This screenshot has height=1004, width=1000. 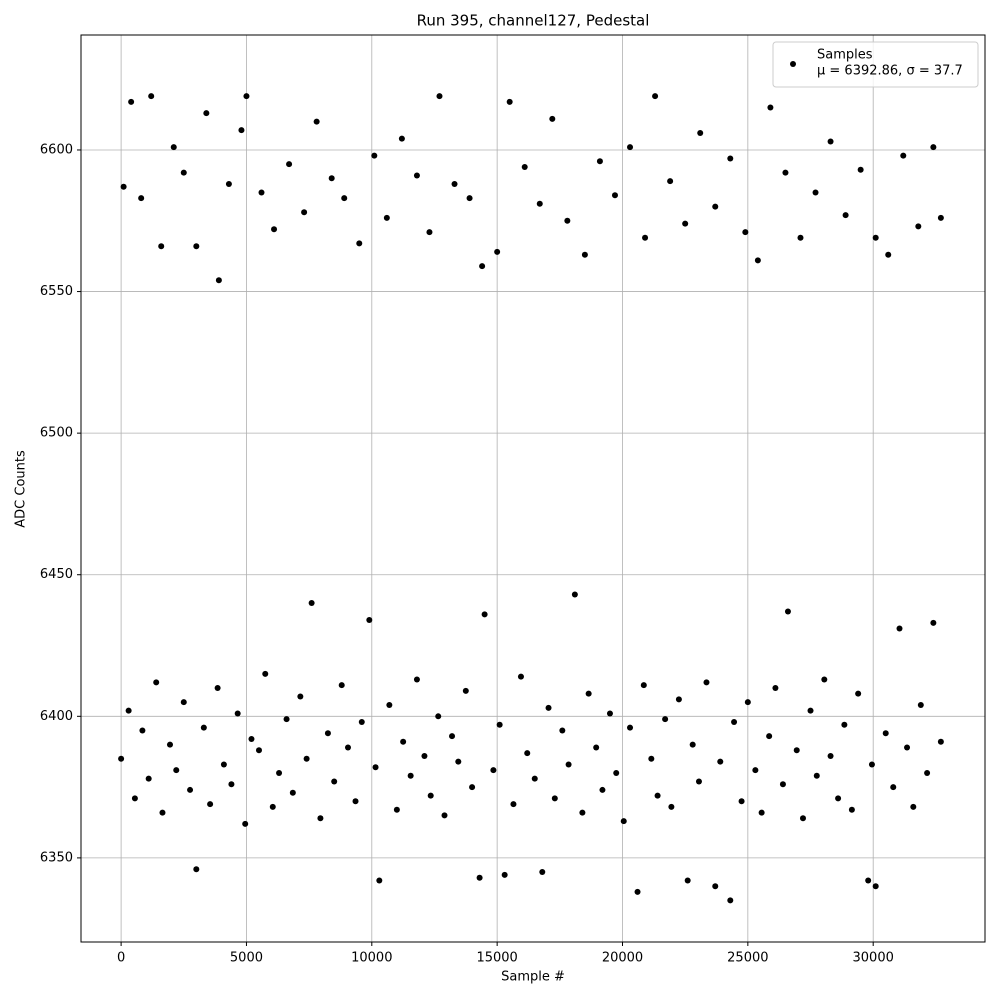 What do you see at coordinates (56, 574) in the screenshot?
I see `y-tick-label: 6450` at bounding box center [56, 574].